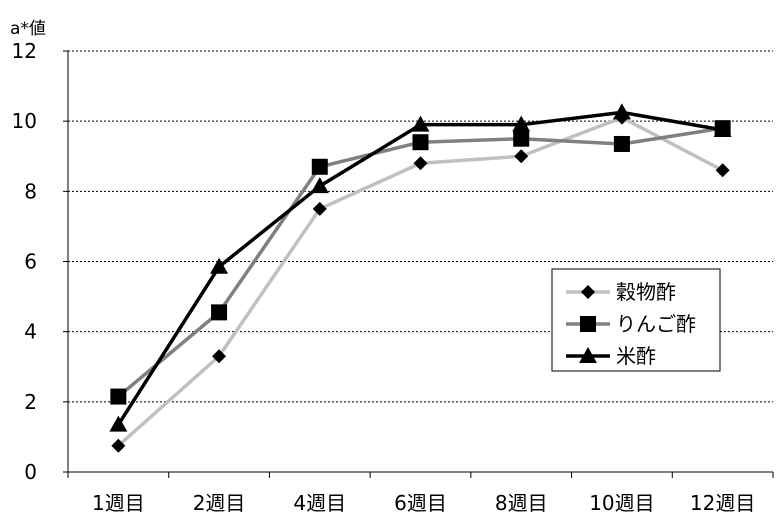  Describe the element at coordinates (24, 121) in the screenshot. I see `y-tick-label: 10` at that location.